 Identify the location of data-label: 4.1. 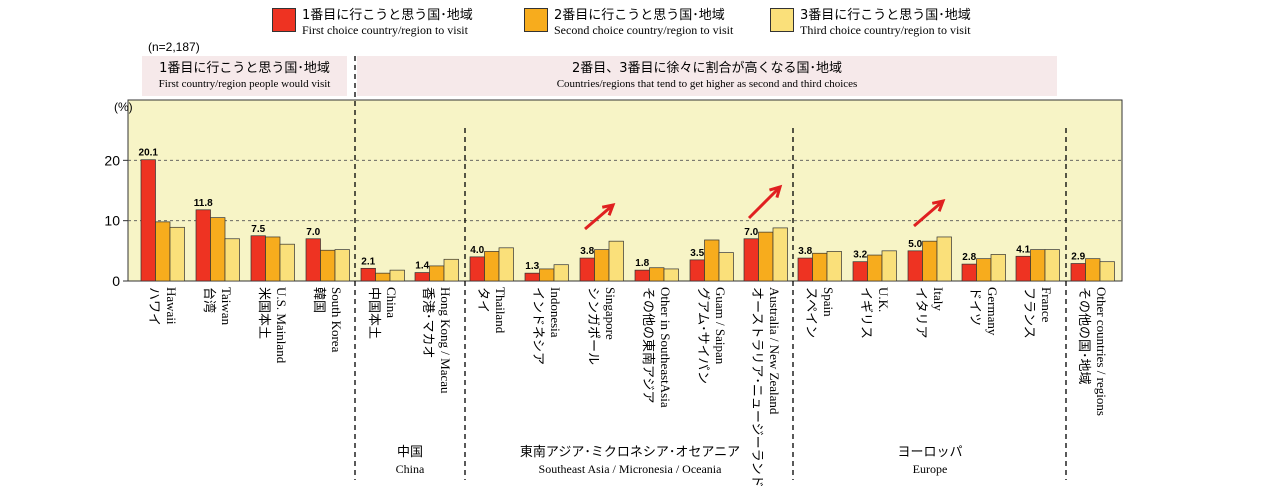
(1023, 249).